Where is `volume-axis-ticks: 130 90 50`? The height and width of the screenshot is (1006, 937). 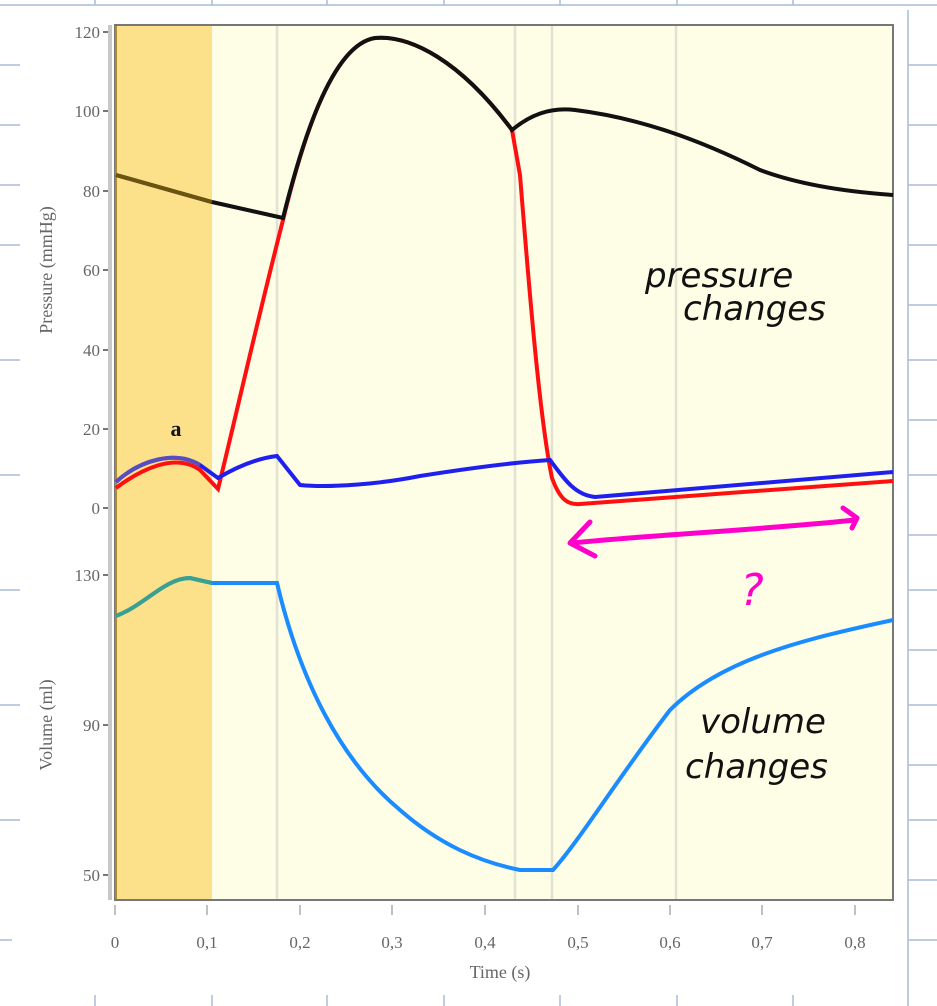 volume-axis-ticks: 130 90 50 is located at coordinates (91, 725).